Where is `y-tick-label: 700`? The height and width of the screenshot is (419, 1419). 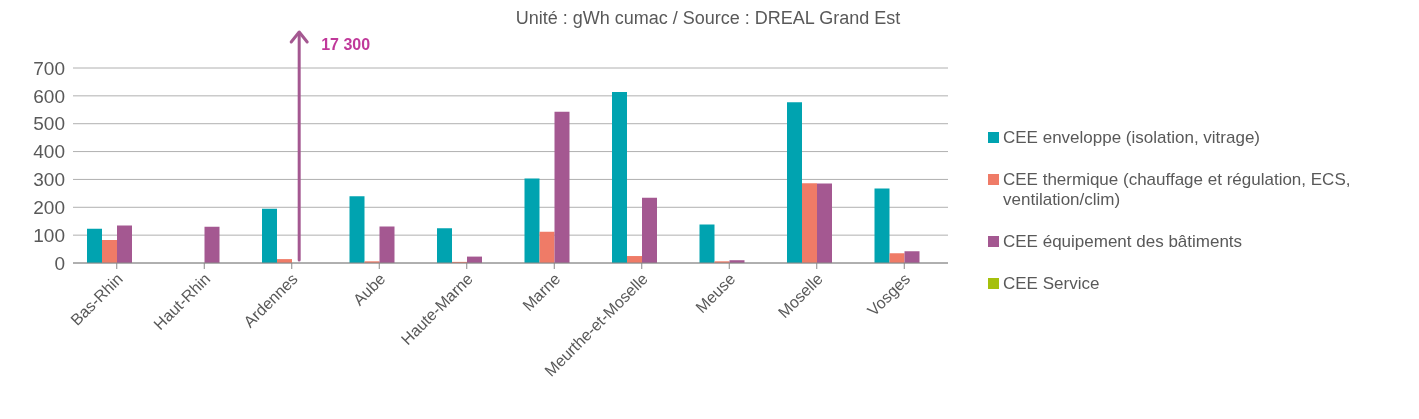 y-tick-label: 700 is located at coordinates (49, 68).